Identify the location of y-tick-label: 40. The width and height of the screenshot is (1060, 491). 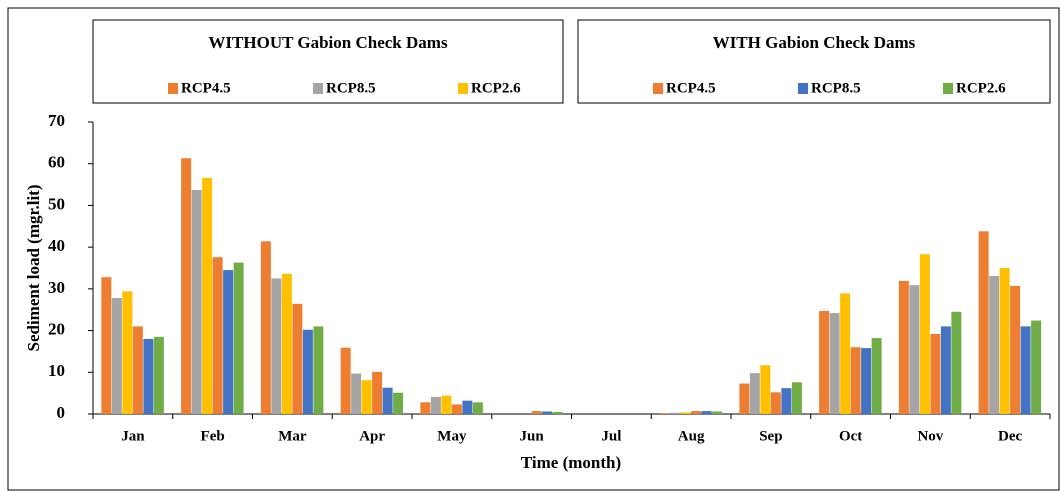
(56, 245).